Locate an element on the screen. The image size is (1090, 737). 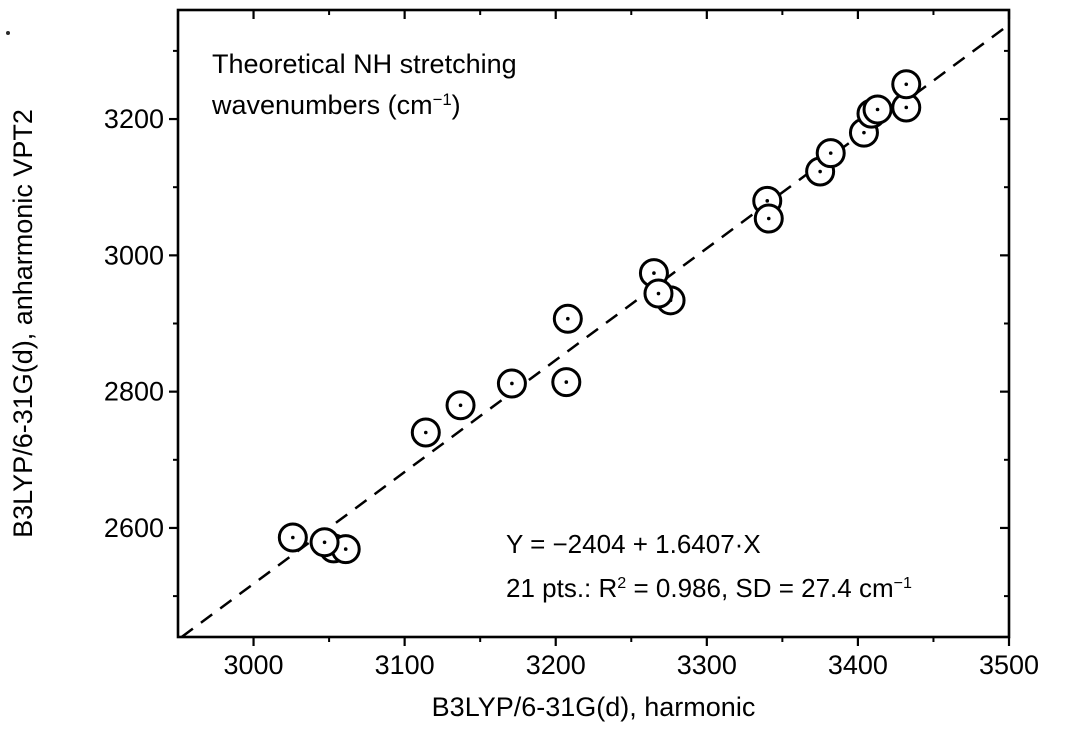
chart-title-text1: Theoretical NH stretching is located at coordinates (364, 64).